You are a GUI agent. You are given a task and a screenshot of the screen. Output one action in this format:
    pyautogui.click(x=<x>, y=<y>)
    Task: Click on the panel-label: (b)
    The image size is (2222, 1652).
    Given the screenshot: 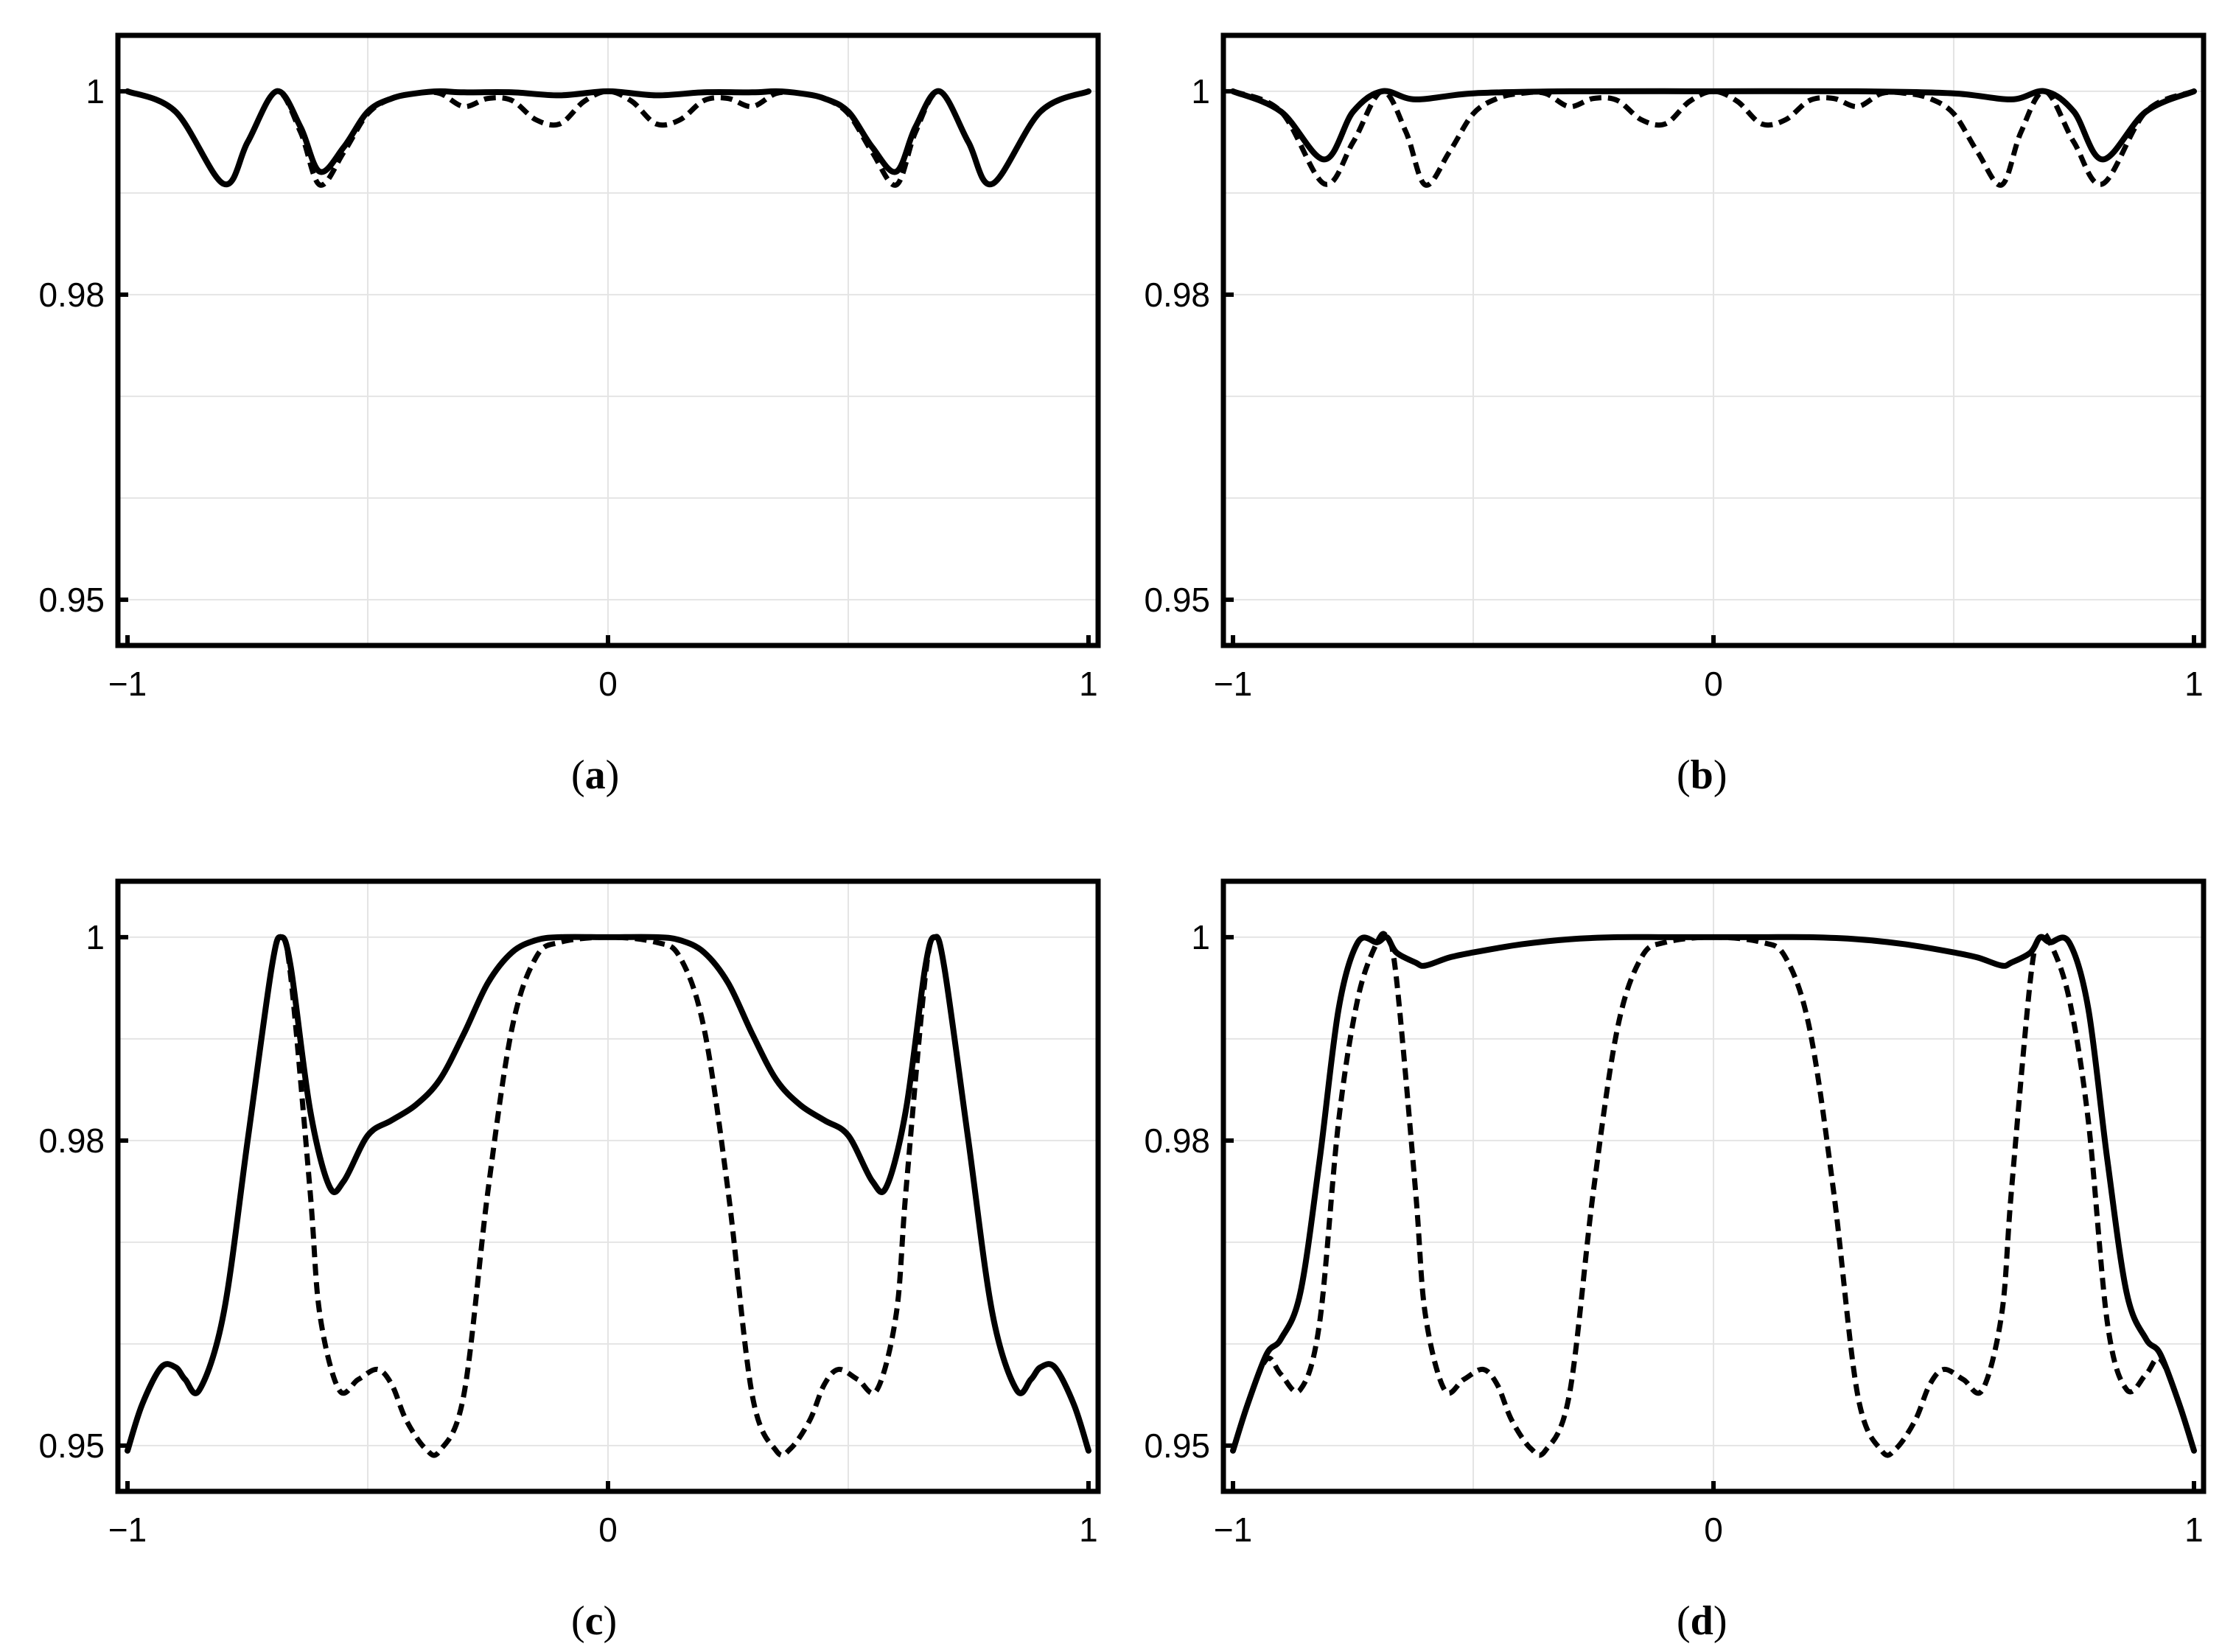 What is the action you would take?
    pyautogui.click(x=1702, y=775)
    